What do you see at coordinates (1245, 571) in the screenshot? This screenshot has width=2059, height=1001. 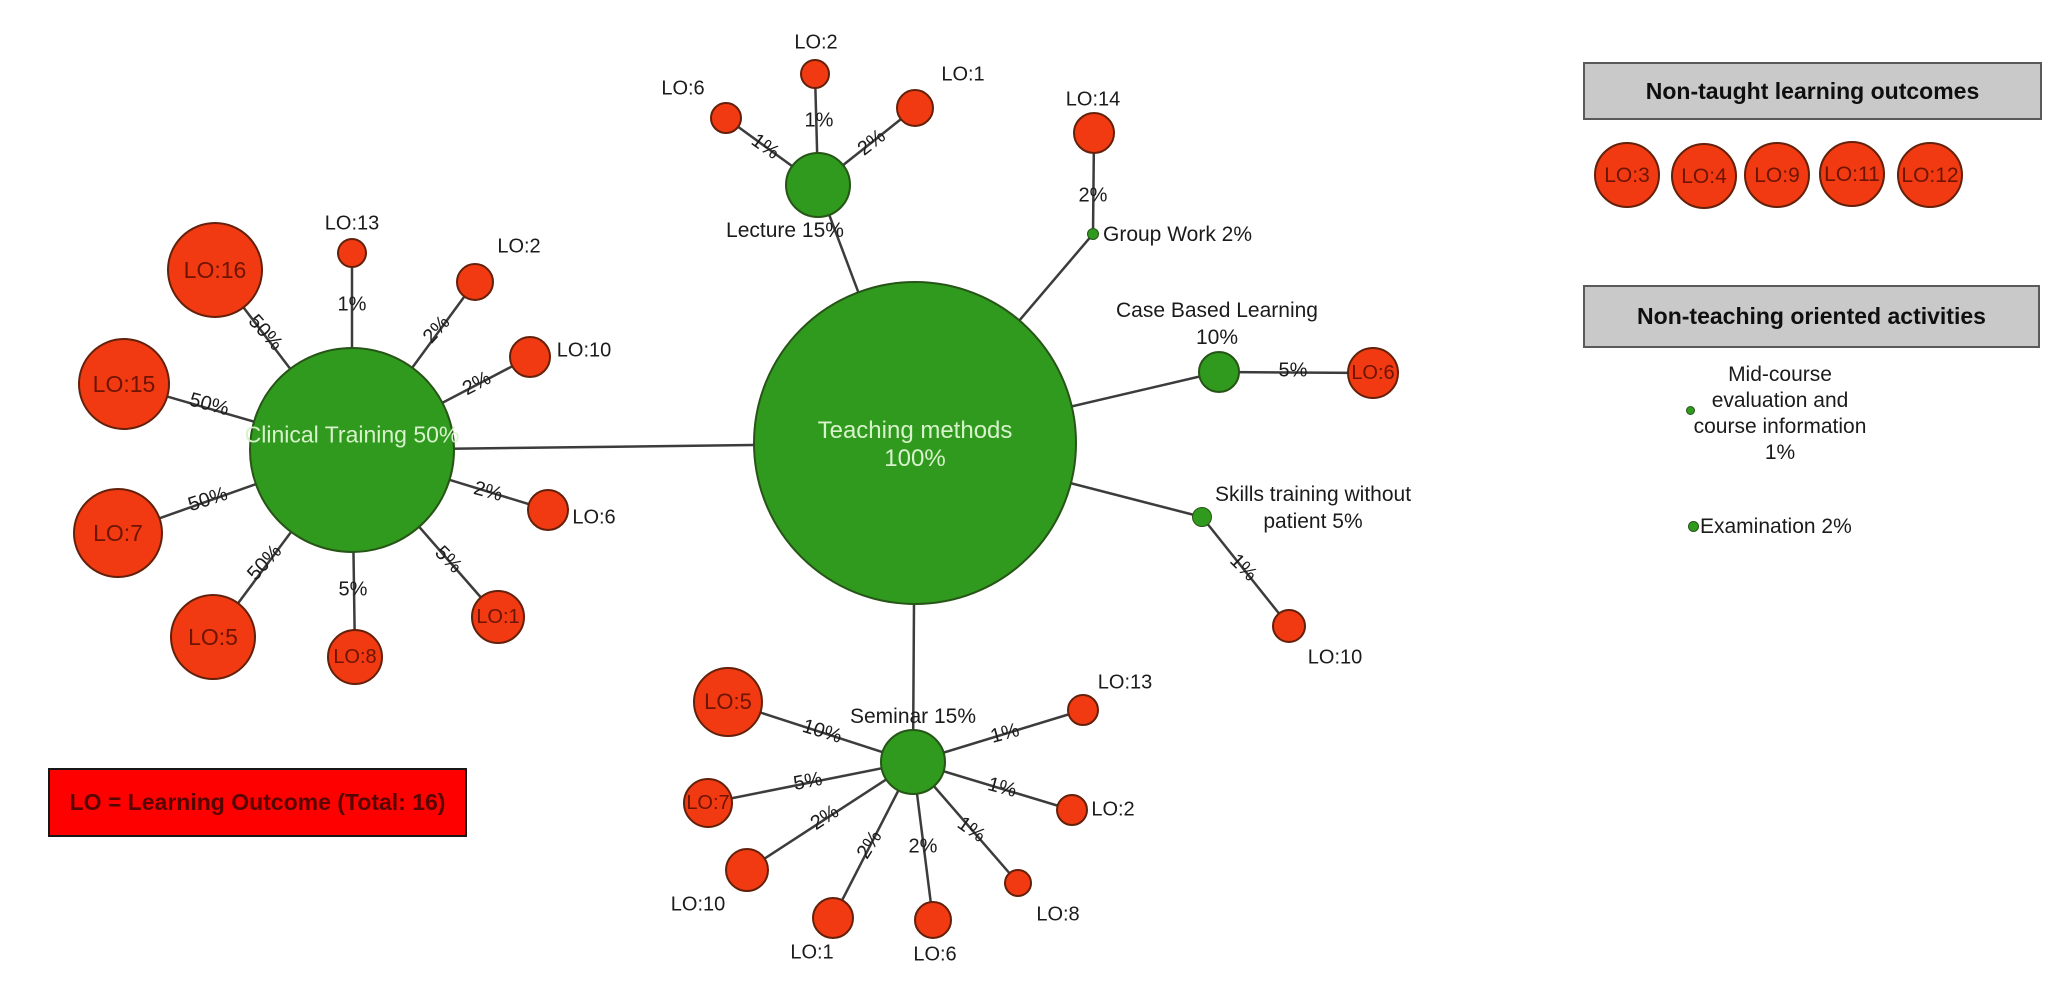 I see `edge-skills-lo10` at bounding box center [1245, 571].